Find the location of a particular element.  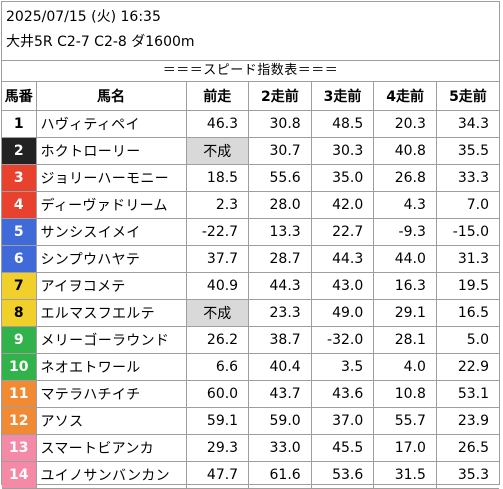

speed-index-3-races-ago: 42.0 is located at coordinates (342, 204).